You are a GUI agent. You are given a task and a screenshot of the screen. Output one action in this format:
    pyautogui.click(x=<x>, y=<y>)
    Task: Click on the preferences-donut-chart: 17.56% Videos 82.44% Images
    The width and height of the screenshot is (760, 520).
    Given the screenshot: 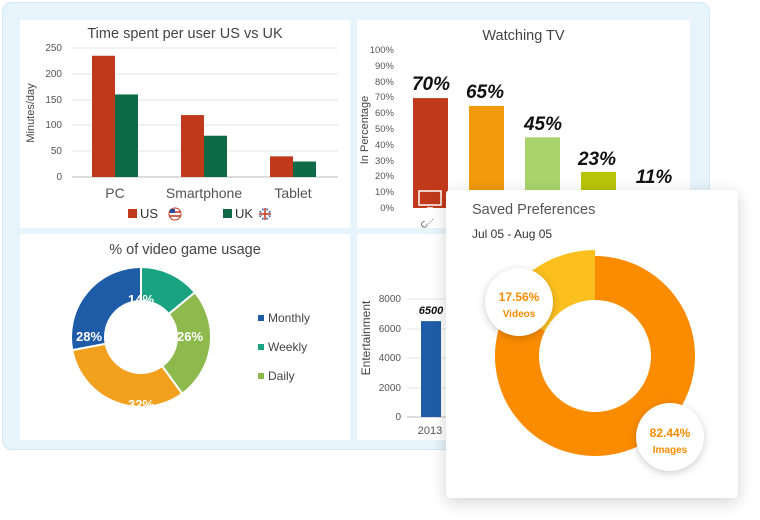 What is the action you would take?
    pyautogui.click(x=594, y=360)
    